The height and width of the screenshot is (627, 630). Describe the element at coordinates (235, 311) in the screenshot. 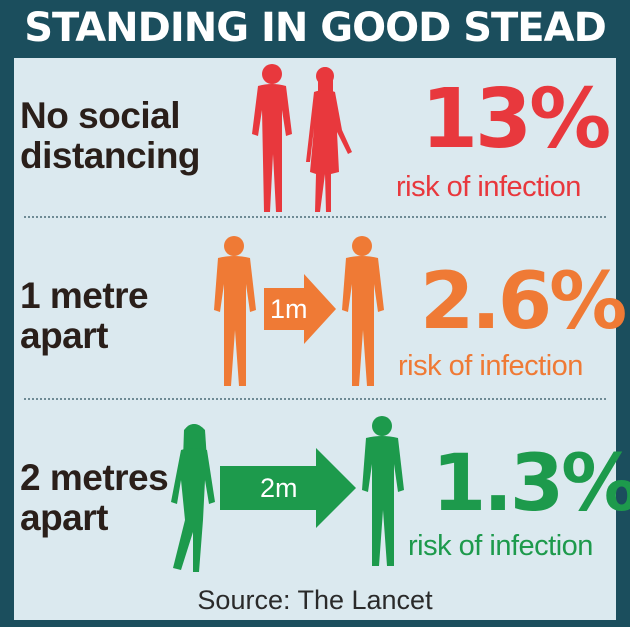

I see `person-left-icon` at that location.